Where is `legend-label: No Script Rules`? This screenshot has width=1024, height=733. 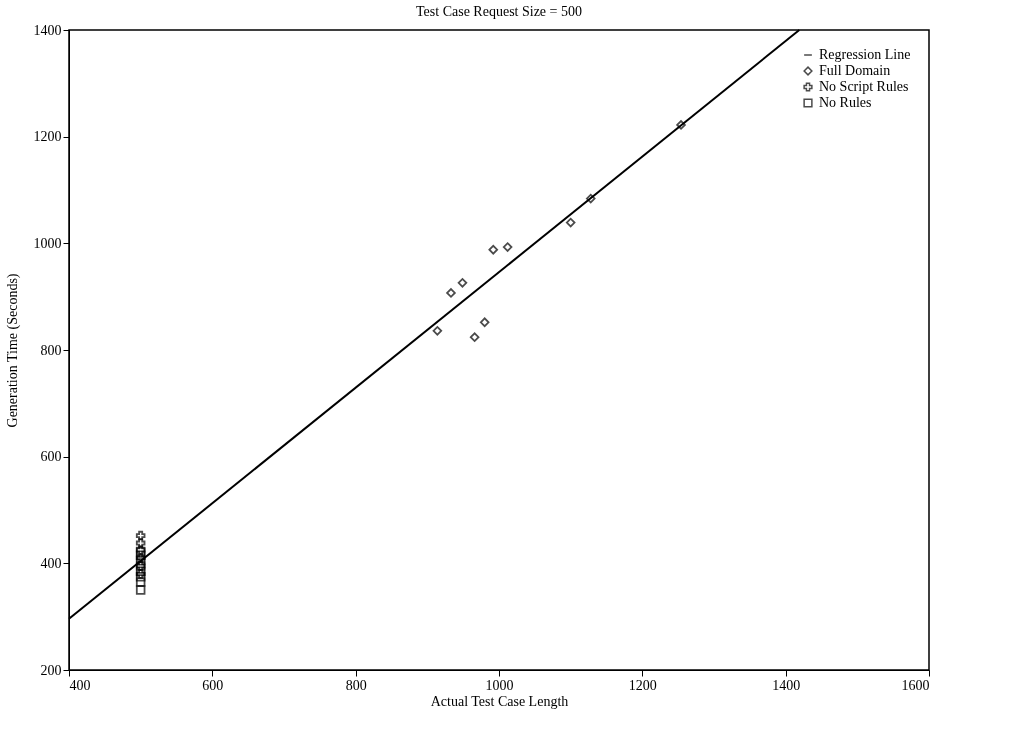
legend-label: No Script Rules is located at coordinates (864, 86).